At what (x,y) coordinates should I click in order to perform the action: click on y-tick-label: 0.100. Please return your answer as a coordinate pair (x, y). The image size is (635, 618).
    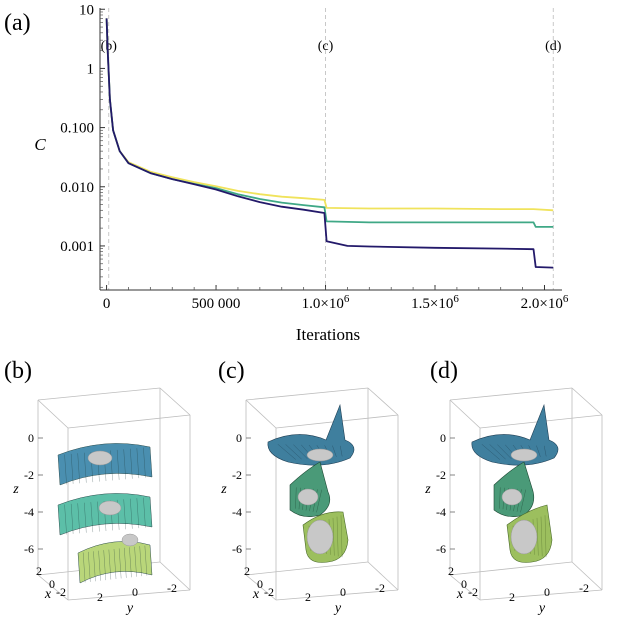
    Looking at the image, I should click on (77, 129).